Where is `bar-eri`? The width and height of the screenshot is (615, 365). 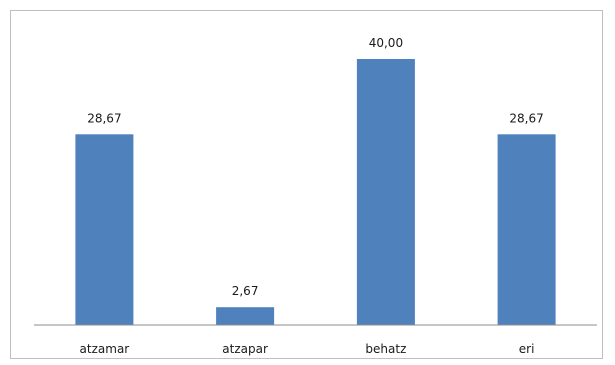 bar-eri is located at coordinates (526, 229).